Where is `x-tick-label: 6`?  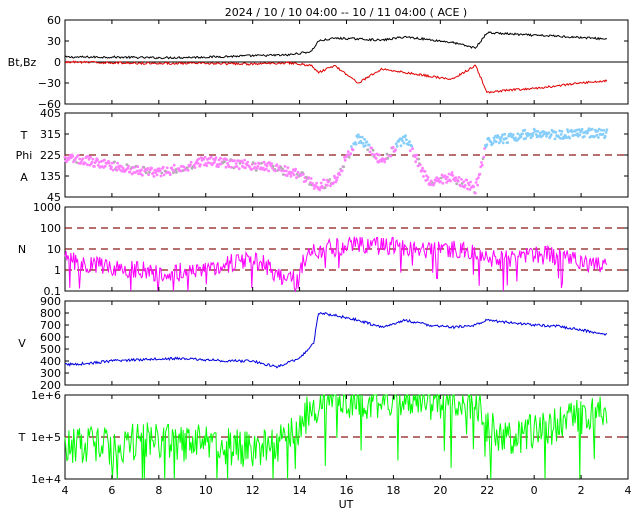 x-tick-label: 6 is located at coordinates (111, 490).